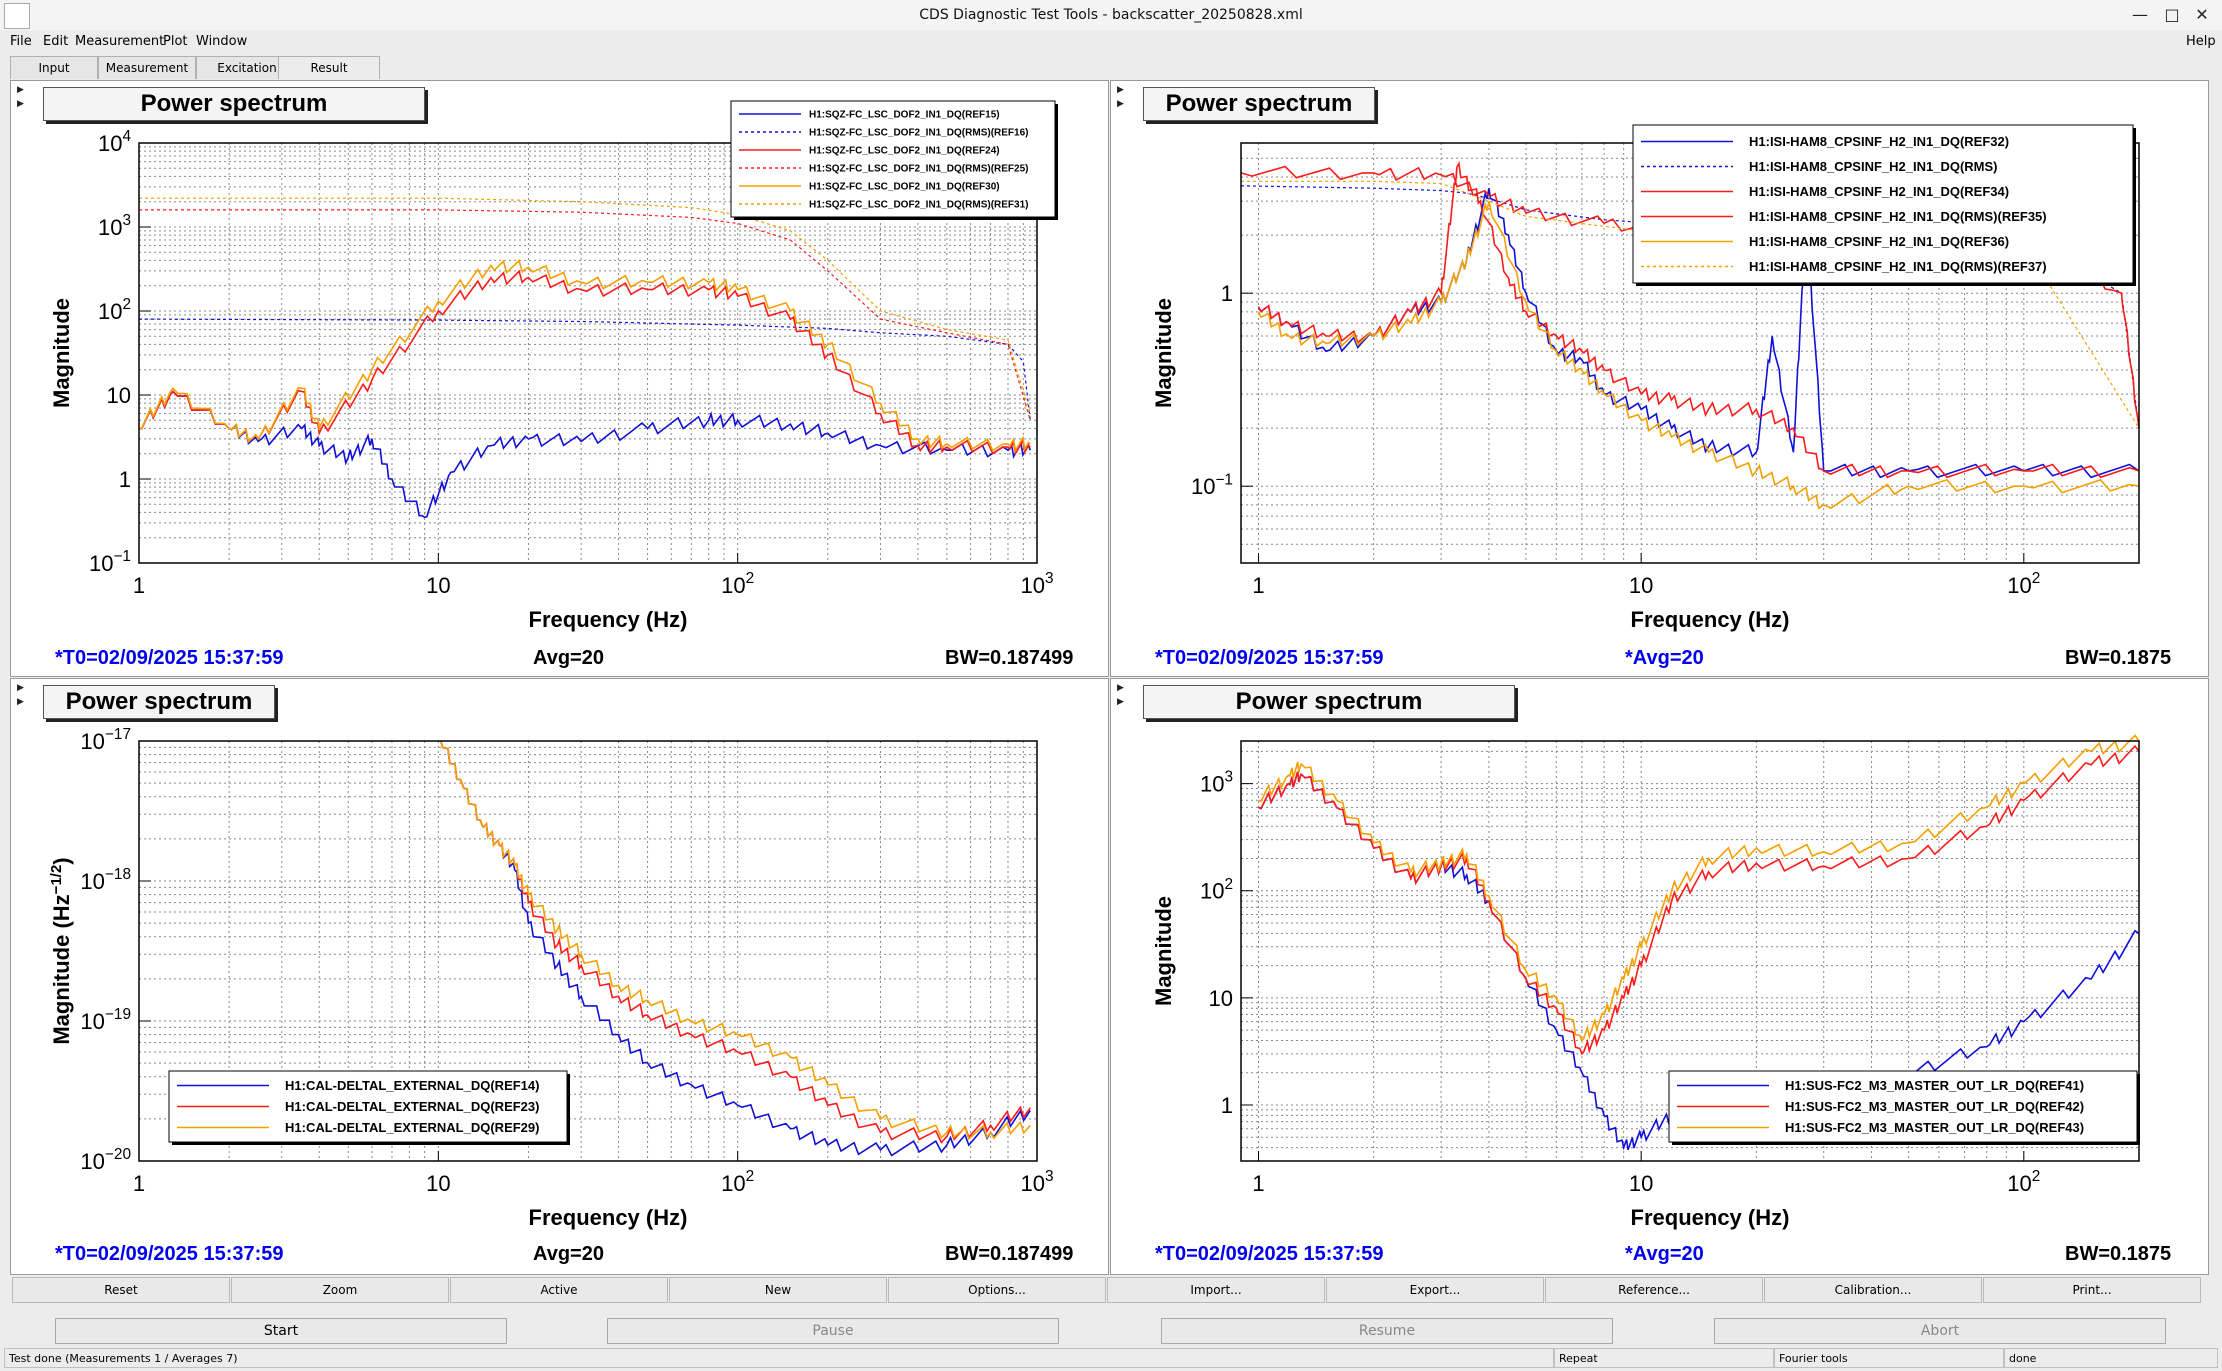  What do you see at coordinates (778, 1290) in the screenshot?
I see `new-button: New` at bounding box center [778, 1290].